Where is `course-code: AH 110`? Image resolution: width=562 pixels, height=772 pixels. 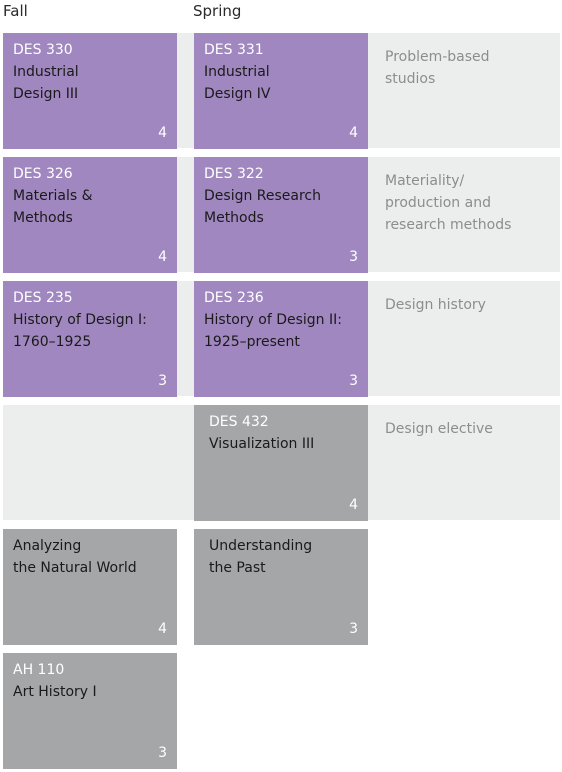 course-code: AH 110 is located at coordinates (39, 670).